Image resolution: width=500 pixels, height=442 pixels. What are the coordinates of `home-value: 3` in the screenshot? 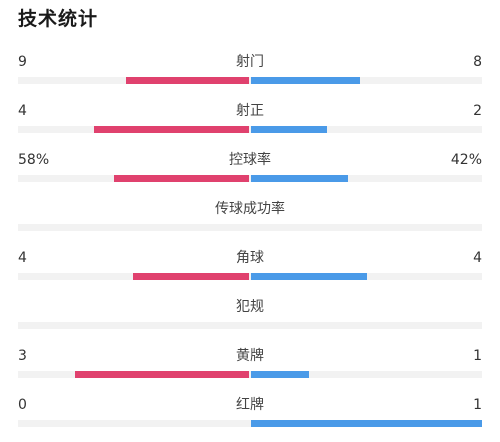 It's located at (22, 356).